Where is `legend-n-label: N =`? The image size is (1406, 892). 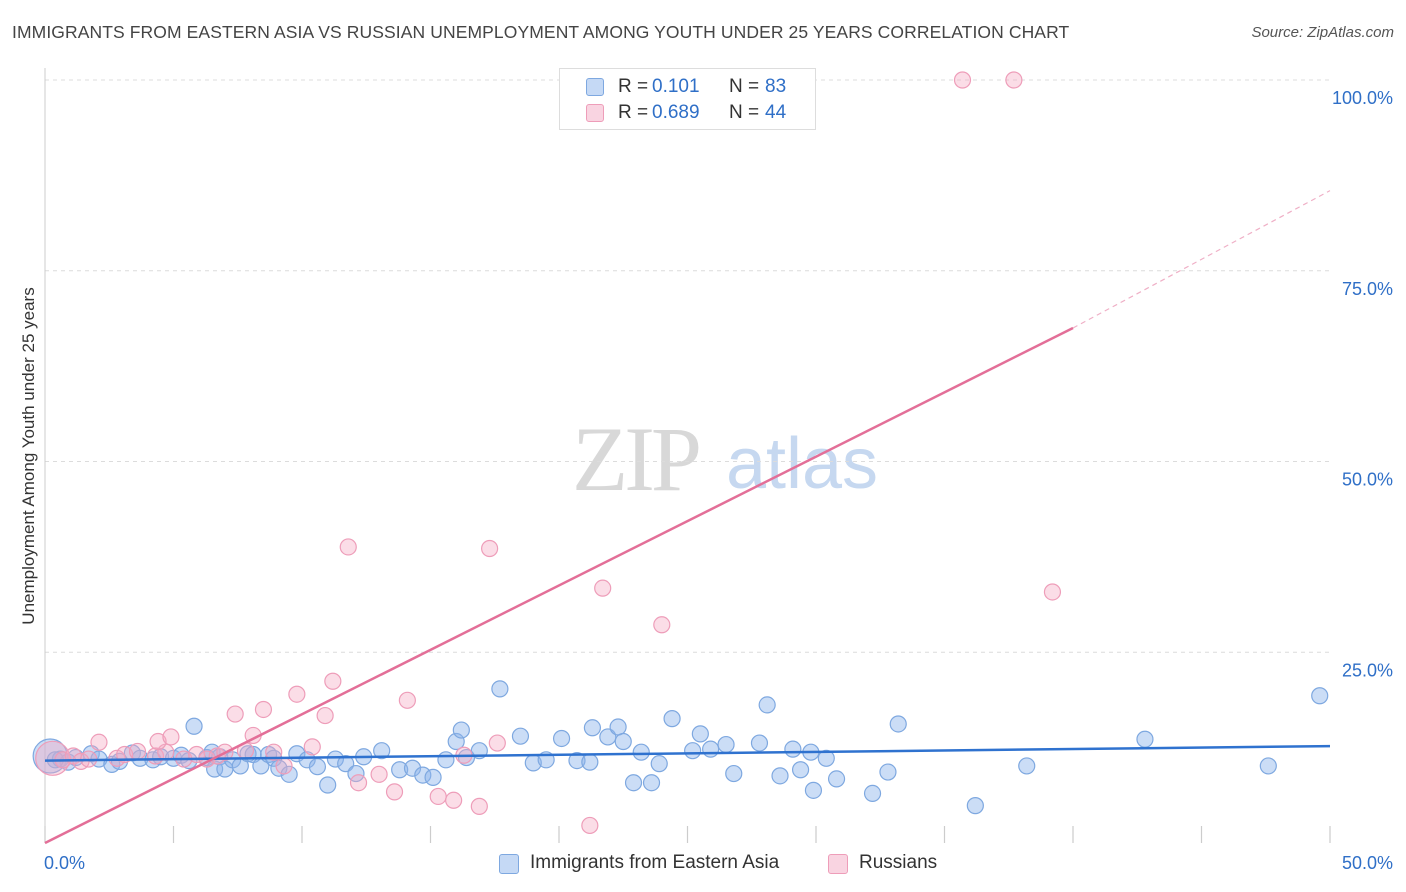 legend-n-label: N = is located at coordinates (744, 112).